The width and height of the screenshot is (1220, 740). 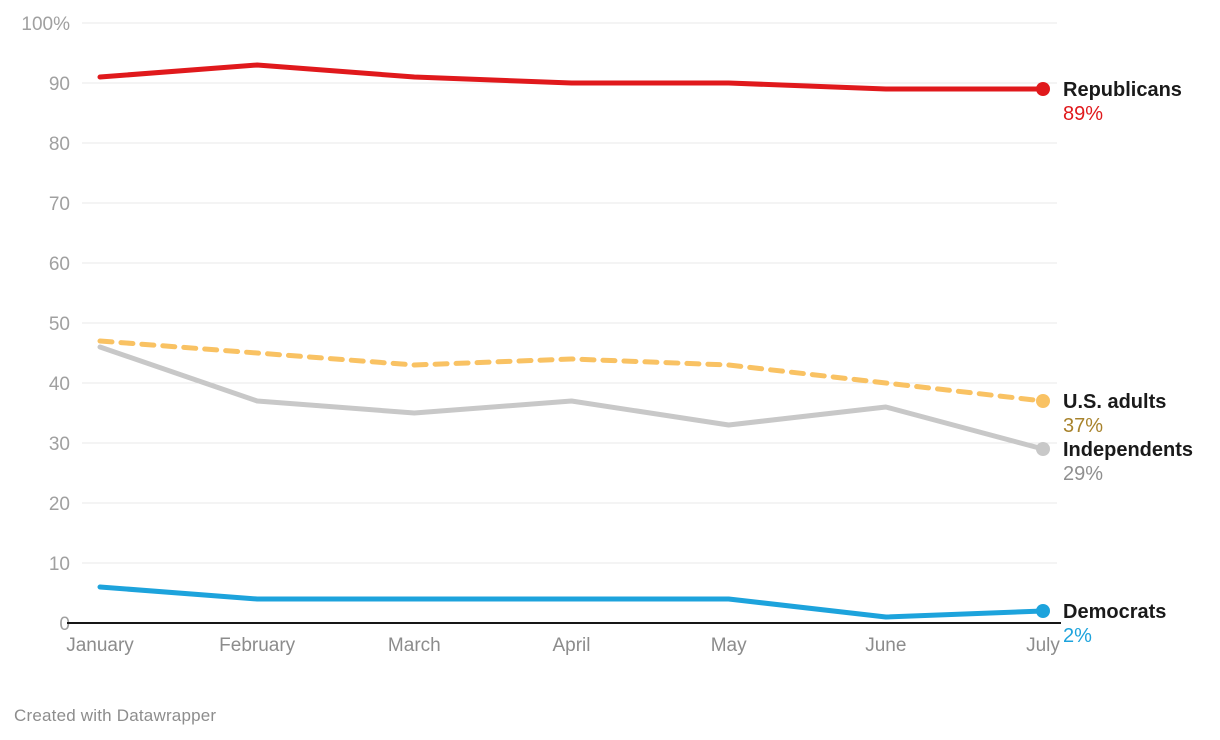 I want to click on x-axis-tick-label-july: July, so click(x=1043, y=645).